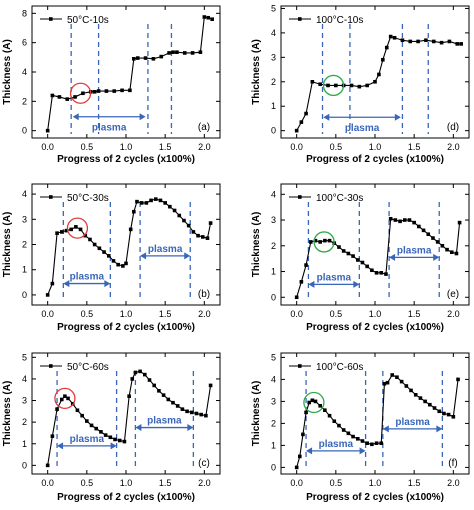  I want to click on legend-marker, so click(300, 197).